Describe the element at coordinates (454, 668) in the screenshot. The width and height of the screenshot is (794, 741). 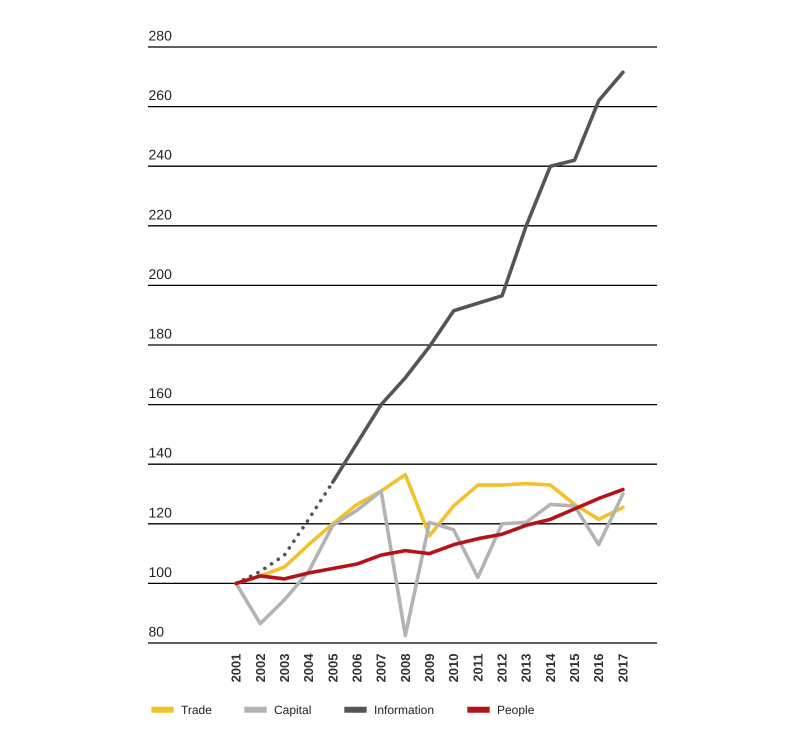
I see `x-tick-label: 2010` at that location.